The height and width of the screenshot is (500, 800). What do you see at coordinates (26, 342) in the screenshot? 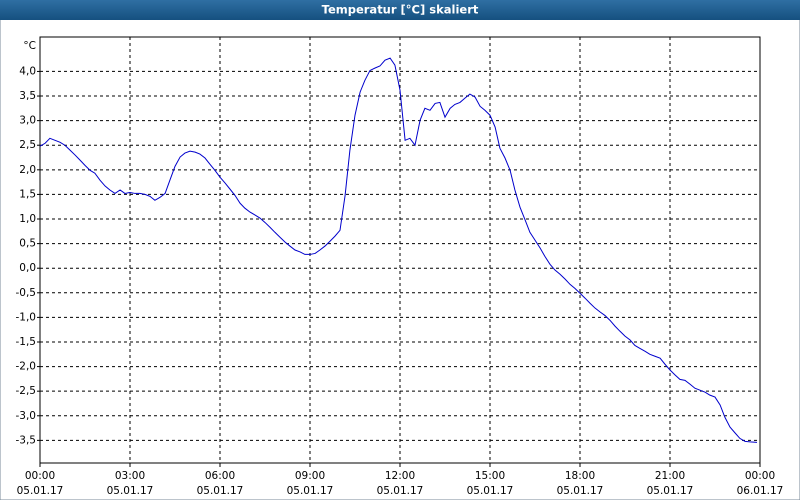
I see `y-tick-label: -1,5` at bounding box center [26, 342].